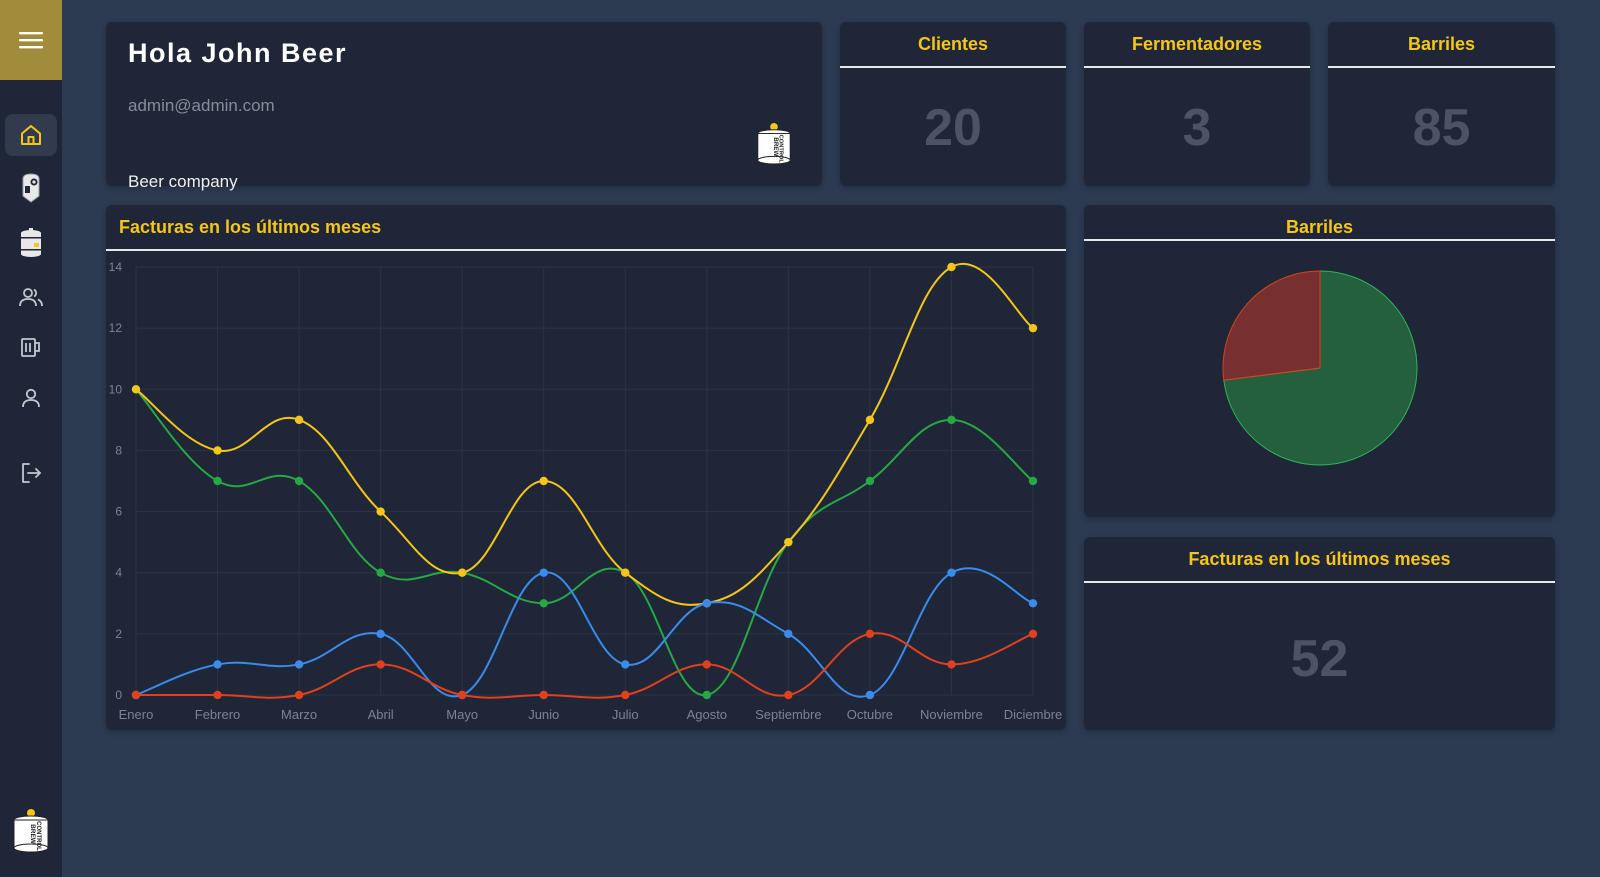 The height and width of the screenshot is (877, 1600). Describe the element at coordinates (1319, 659) in the screenshot. I see `stat-value-facturas: 52` at that location.